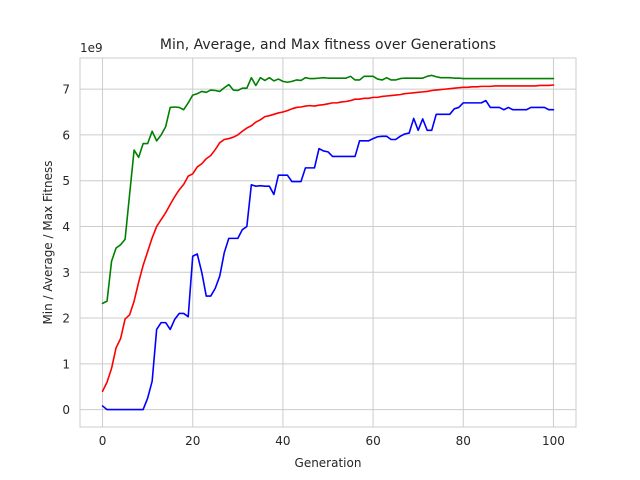 The image size is (640, 480). I want to click on y-tick-label: 4, so click(66, 227).